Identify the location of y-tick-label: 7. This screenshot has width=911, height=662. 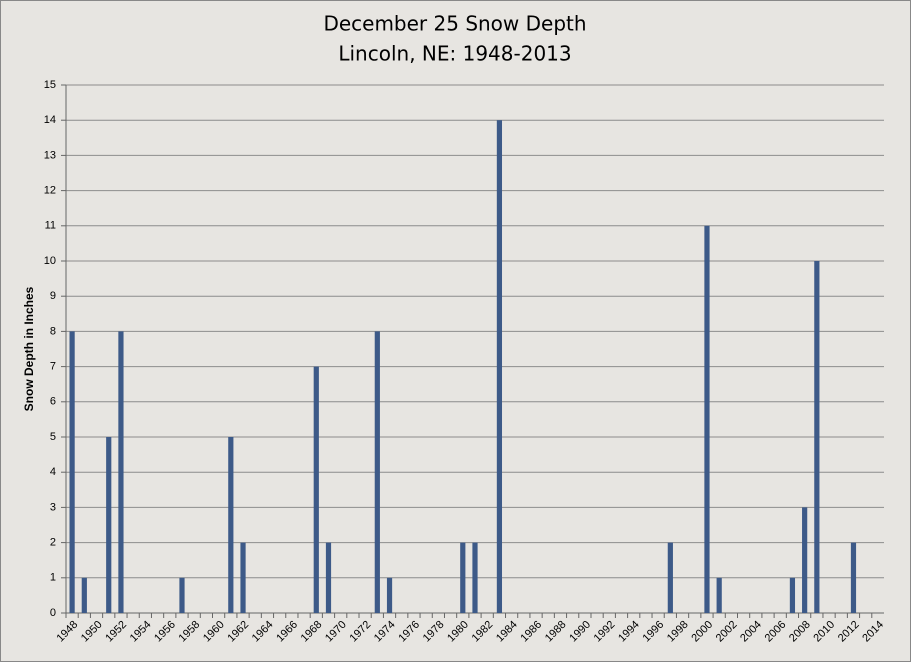
(53, 367).